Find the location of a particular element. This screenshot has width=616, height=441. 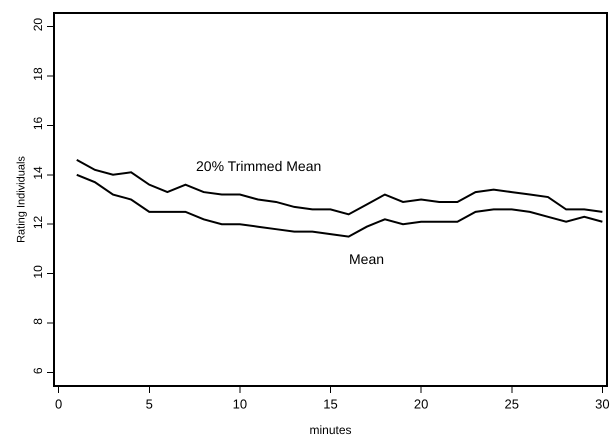

x-tick-label: 20 is located at coordinates (421, 404).